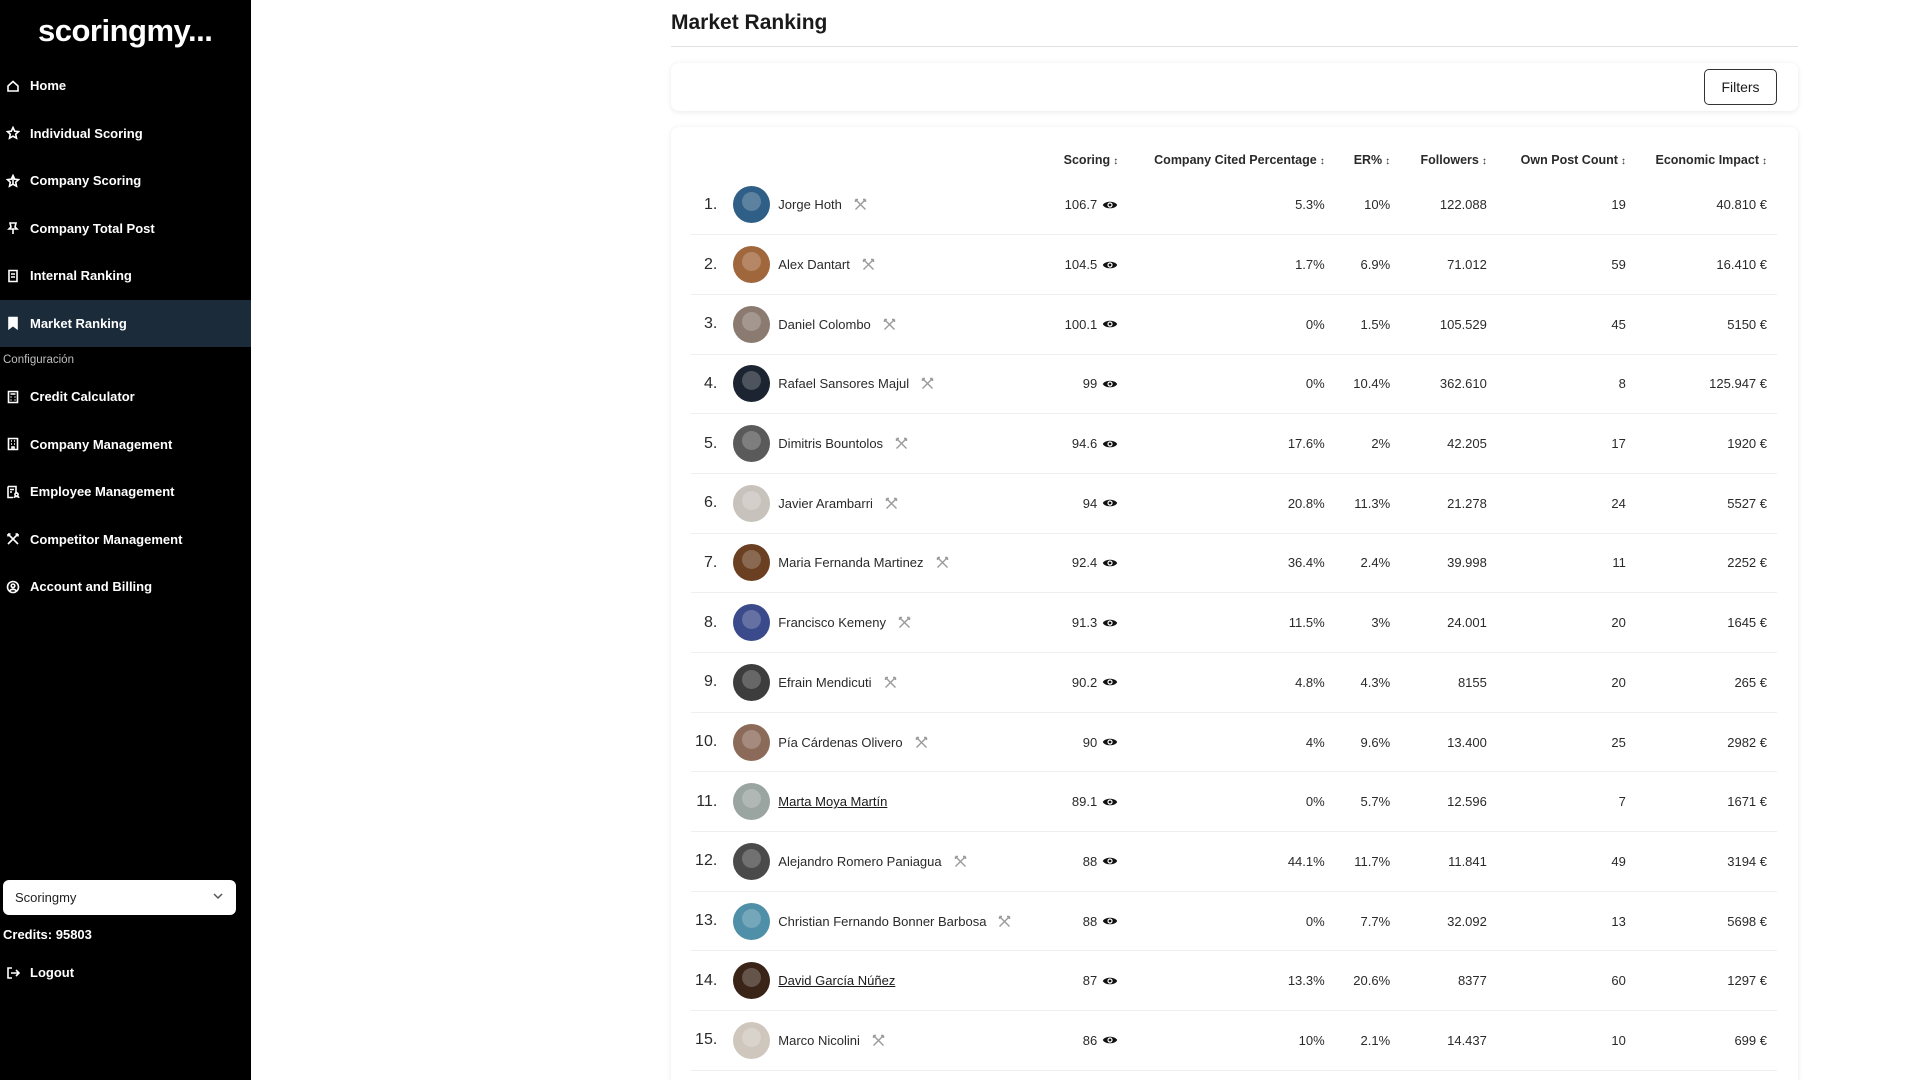 This screenshot has height=1080, width=1920. Describe the element at coordinates (1453, 160) in the screenshot. I see `followers-header: Followers ↕` at that location.